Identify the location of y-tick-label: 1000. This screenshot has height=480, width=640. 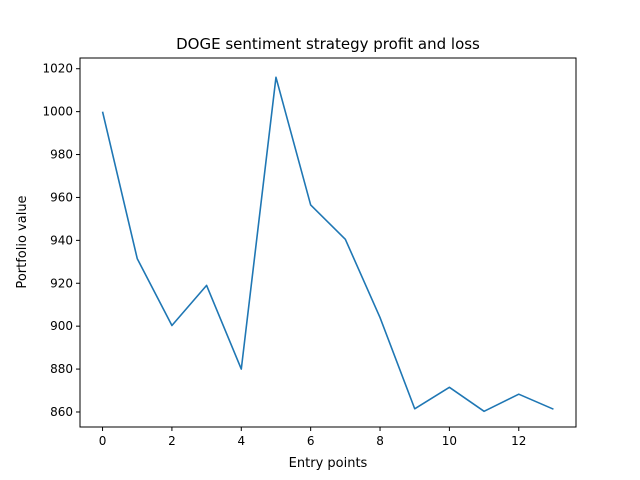
(57, 112).